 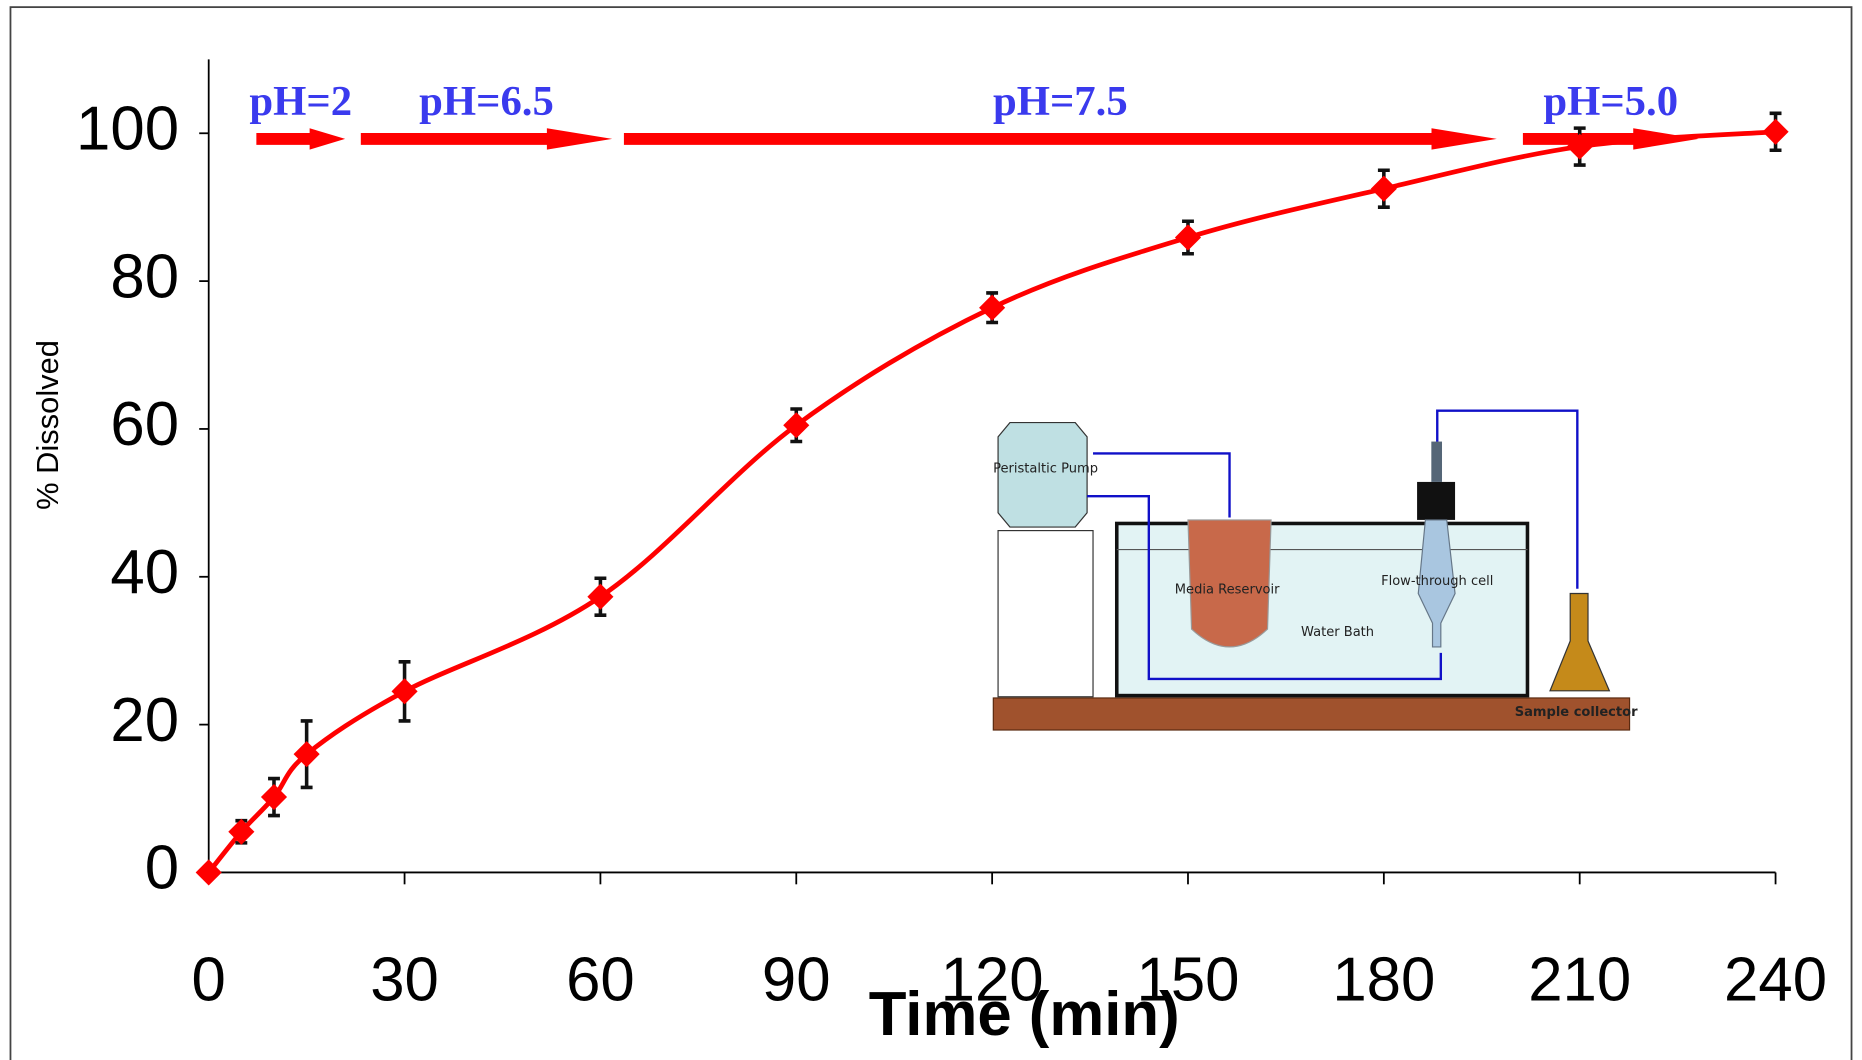 I want to click on bath-label: Water Bath, so click(x=1337, y=632).